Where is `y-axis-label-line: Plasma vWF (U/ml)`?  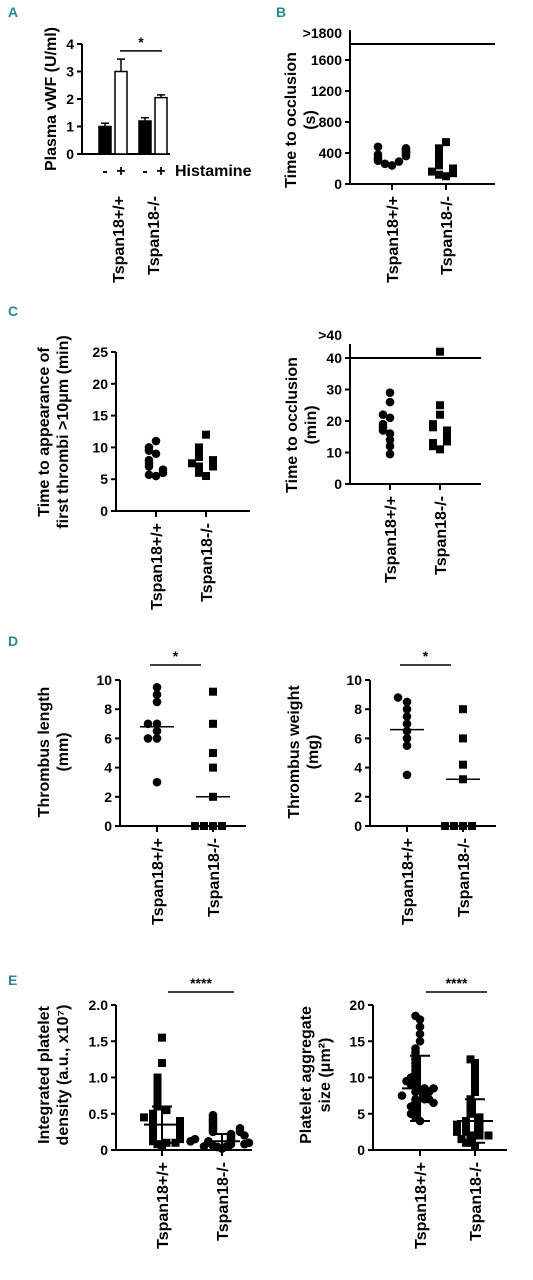
y-axis-label-line: Plasma vWF (U/ml) is located at coordinates (51, 99).